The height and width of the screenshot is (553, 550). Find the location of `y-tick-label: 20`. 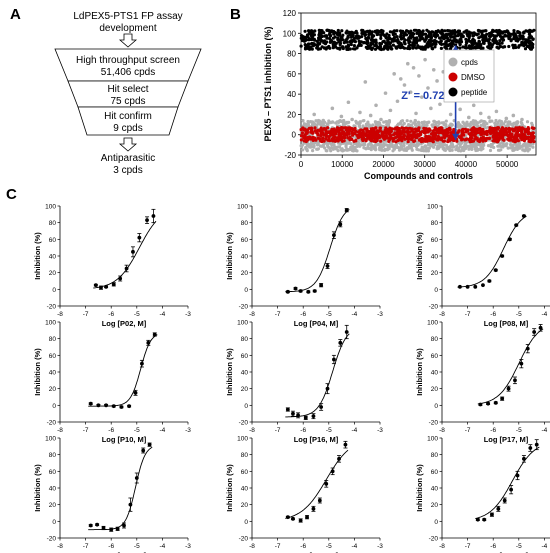

y-tick-label: 20 is located at coordinates (435, 273).